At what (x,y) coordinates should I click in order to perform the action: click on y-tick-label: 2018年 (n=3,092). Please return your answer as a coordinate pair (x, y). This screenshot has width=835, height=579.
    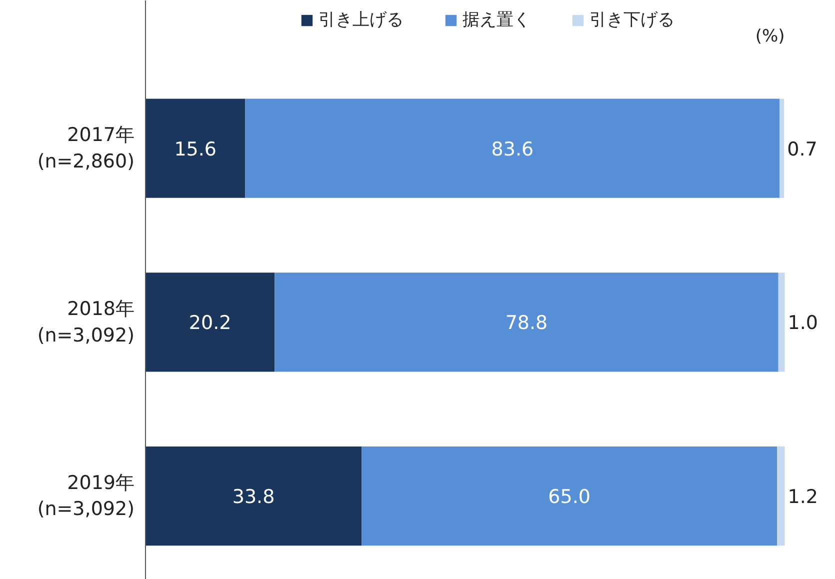
    Looking at the image, I should click on (86, 322).